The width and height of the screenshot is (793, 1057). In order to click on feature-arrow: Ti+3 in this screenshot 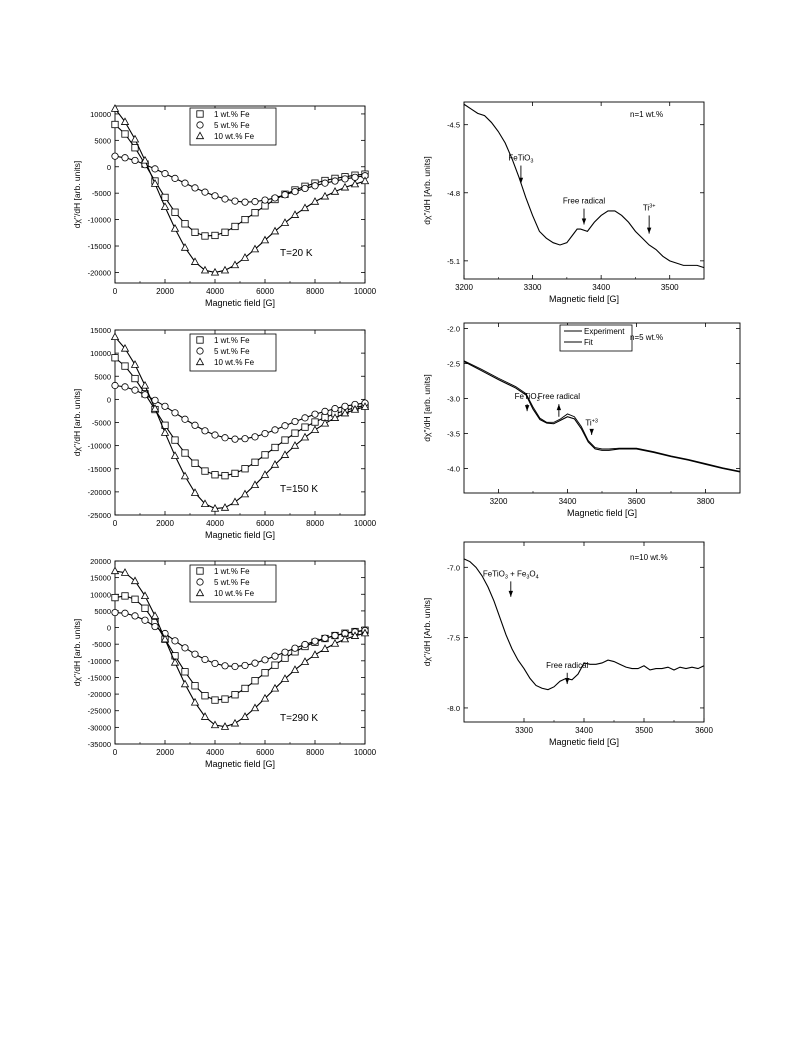, I will do `click(591, 427)`.